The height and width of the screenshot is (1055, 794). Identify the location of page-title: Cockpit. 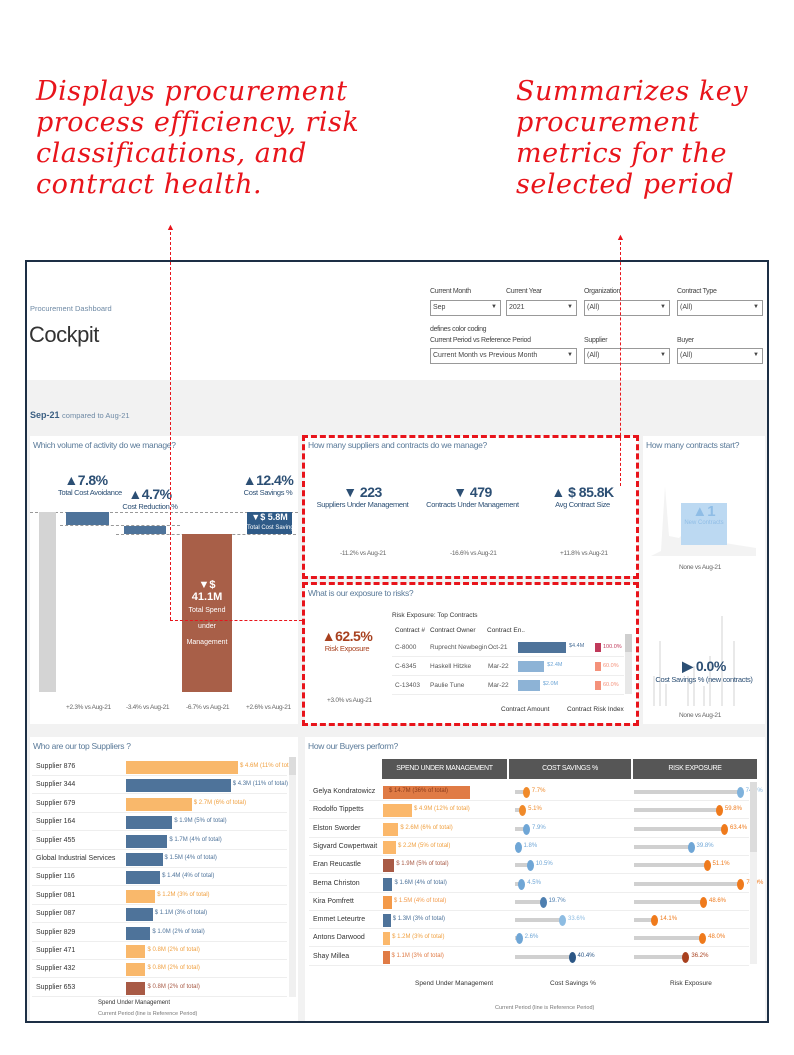
(64, 334).